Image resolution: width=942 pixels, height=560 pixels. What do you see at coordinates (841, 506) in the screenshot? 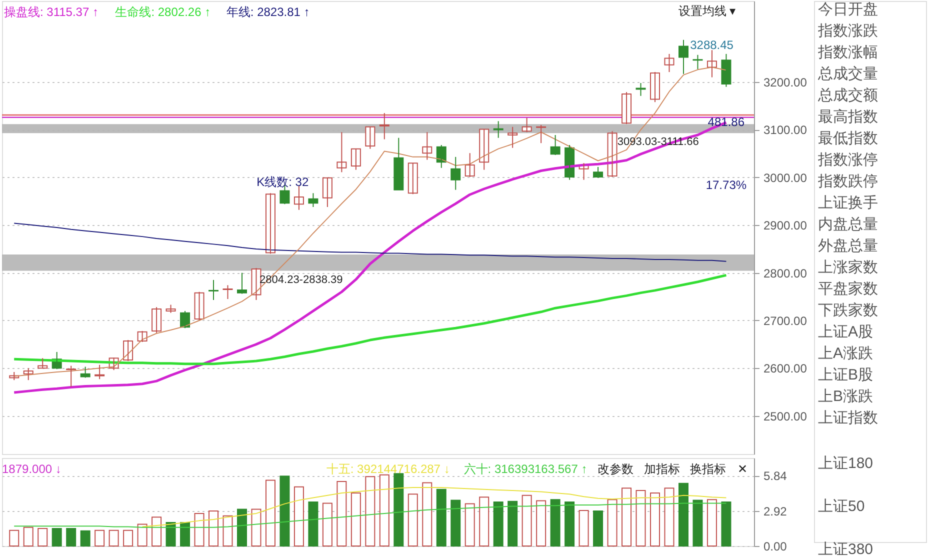
I see `text: 上证50` at bounding box center [841, 506].